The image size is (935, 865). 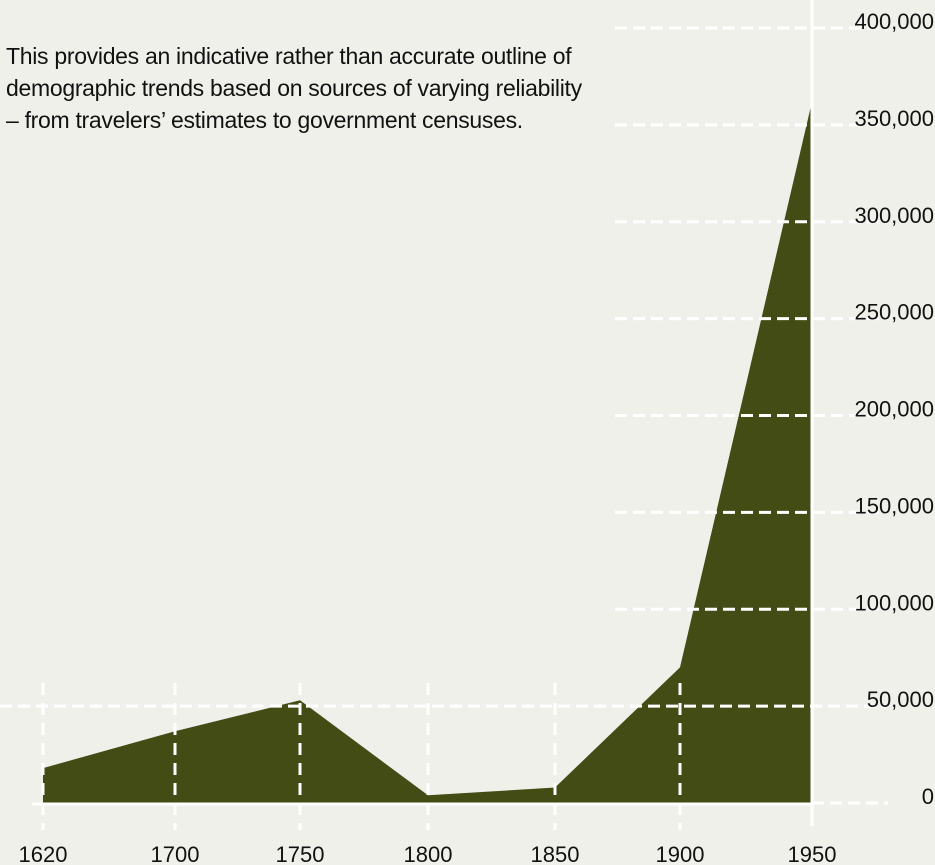 I want to click on y-tick-label: 100,000, so click(x=894, y=602).